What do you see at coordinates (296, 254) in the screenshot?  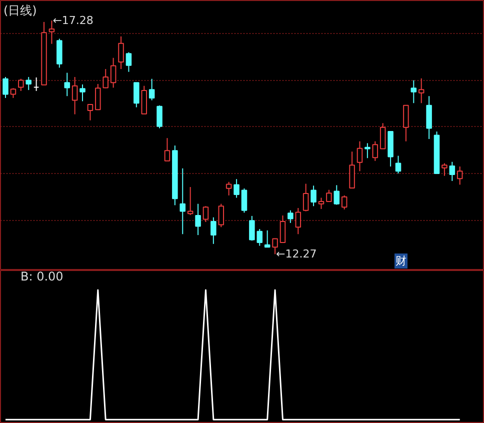 I see `annotation: ←12.27` at bounding box center [296, 254].